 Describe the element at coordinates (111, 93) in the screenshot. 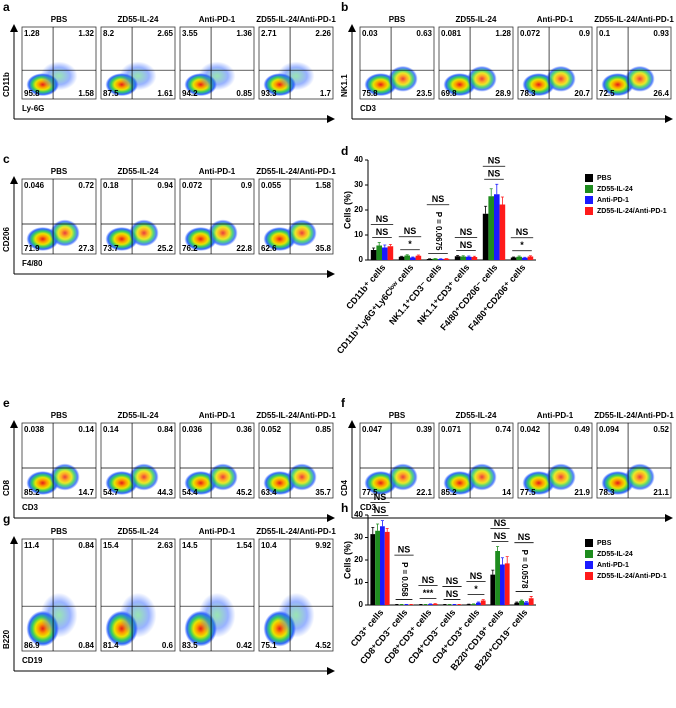

I see `quadrant-value: 87.5` at that location.